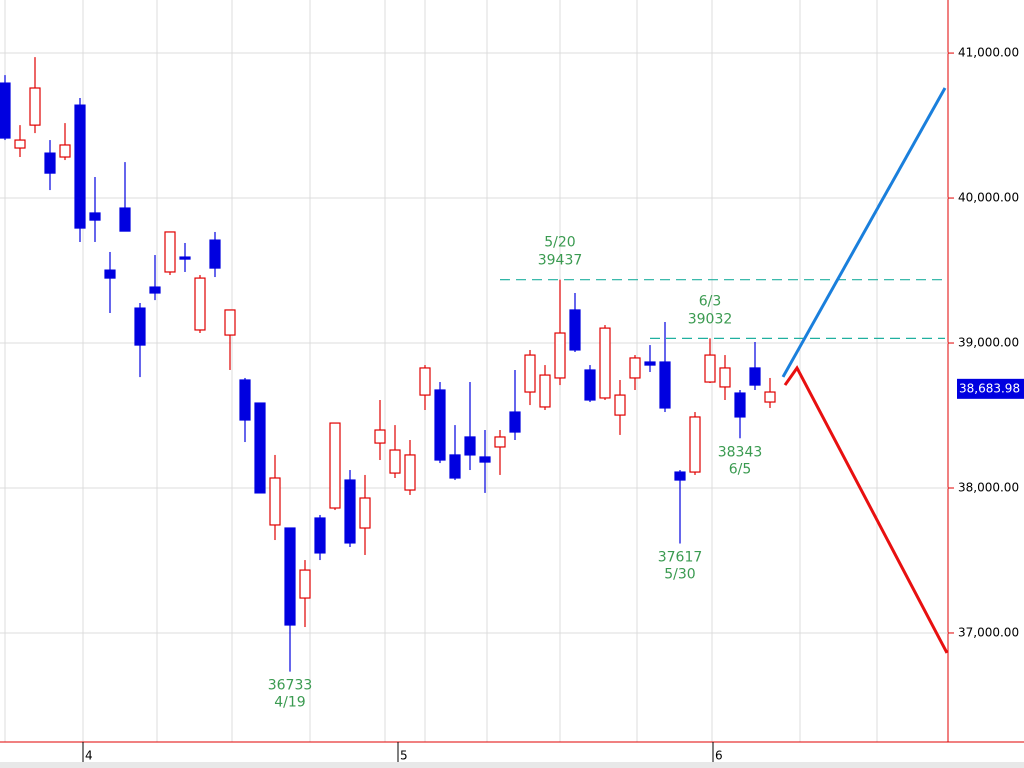  I want to click on annotation-value: 38343, so click(740, 452).